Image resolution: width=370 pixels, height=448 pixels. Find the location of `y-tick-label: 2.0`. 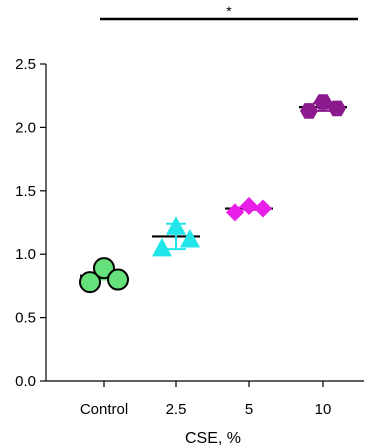

y-tick-label: 2.0 is located at coordinates (25, 127).